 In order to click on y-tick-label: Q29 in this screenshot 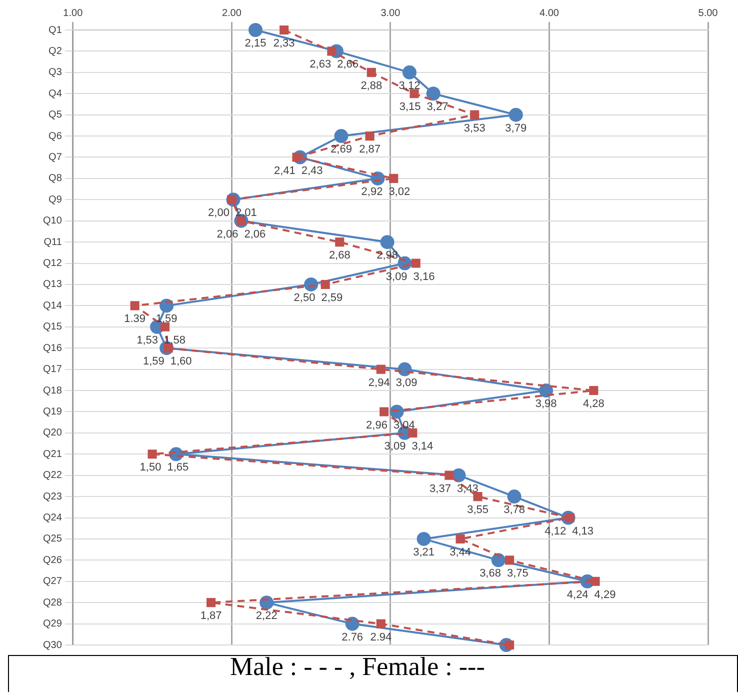, I will do `click(52, 624)`.